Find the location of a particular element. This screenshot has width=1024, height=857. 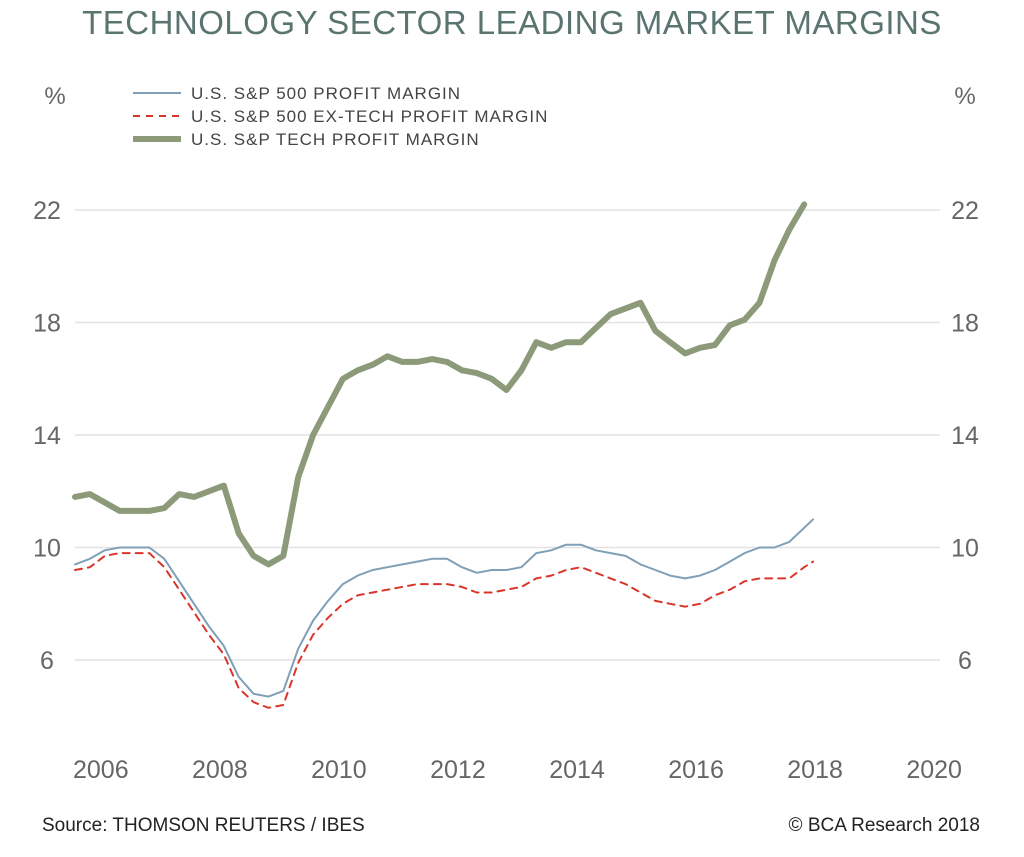

footer-source: Source: THOMSON REUTERS / IBES is located at coordinates (203, 825).